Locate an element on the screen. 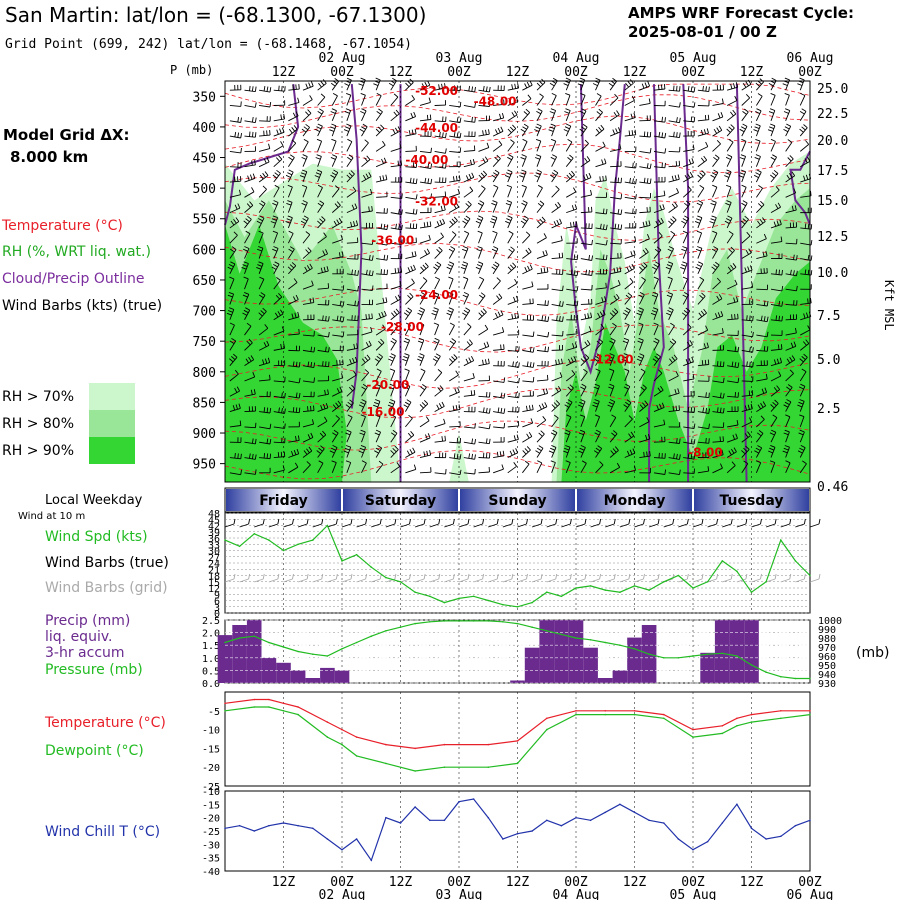 This screenshot has width=900, height=904. y-tick-label: -10 is located at coordinates (211, 792).